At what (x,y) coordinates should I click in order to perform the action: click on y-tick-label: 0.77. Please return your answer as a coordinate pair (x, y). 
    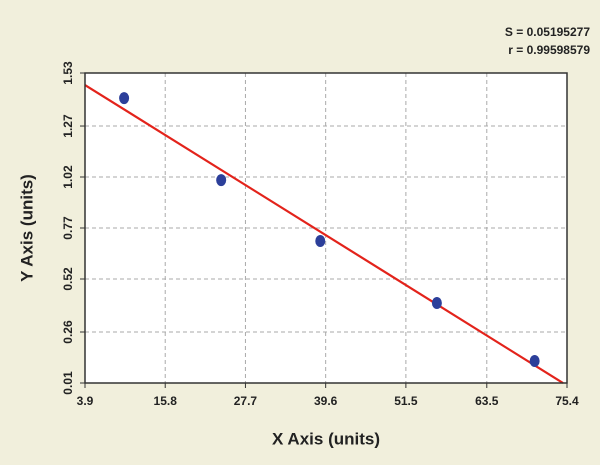
    Looking at the image, I should click on (68, 228).